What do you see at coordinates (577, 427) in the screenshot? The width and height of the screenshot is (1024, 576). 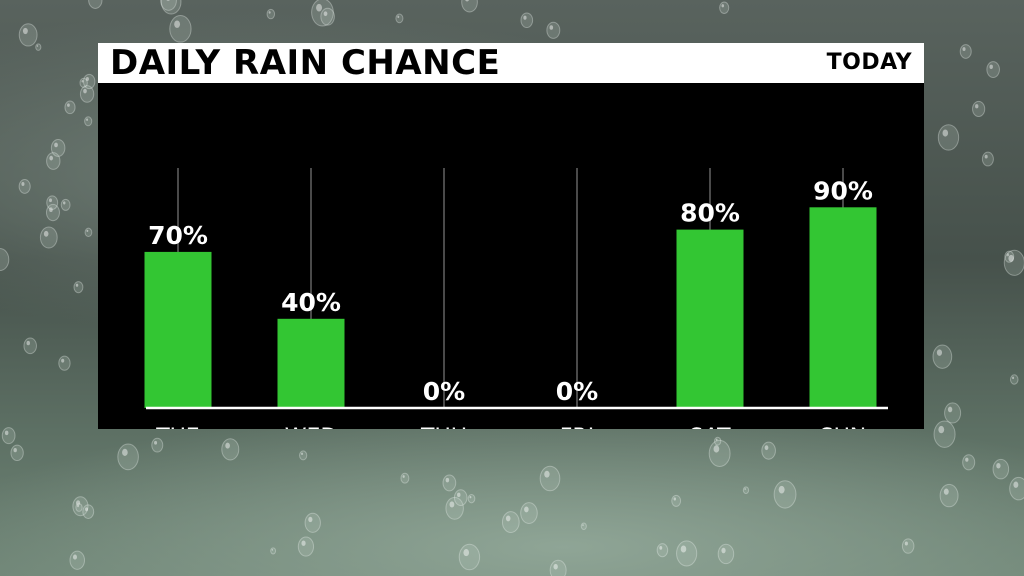 I see `day-label-fri: FRI` at bounding box center [577, 427].